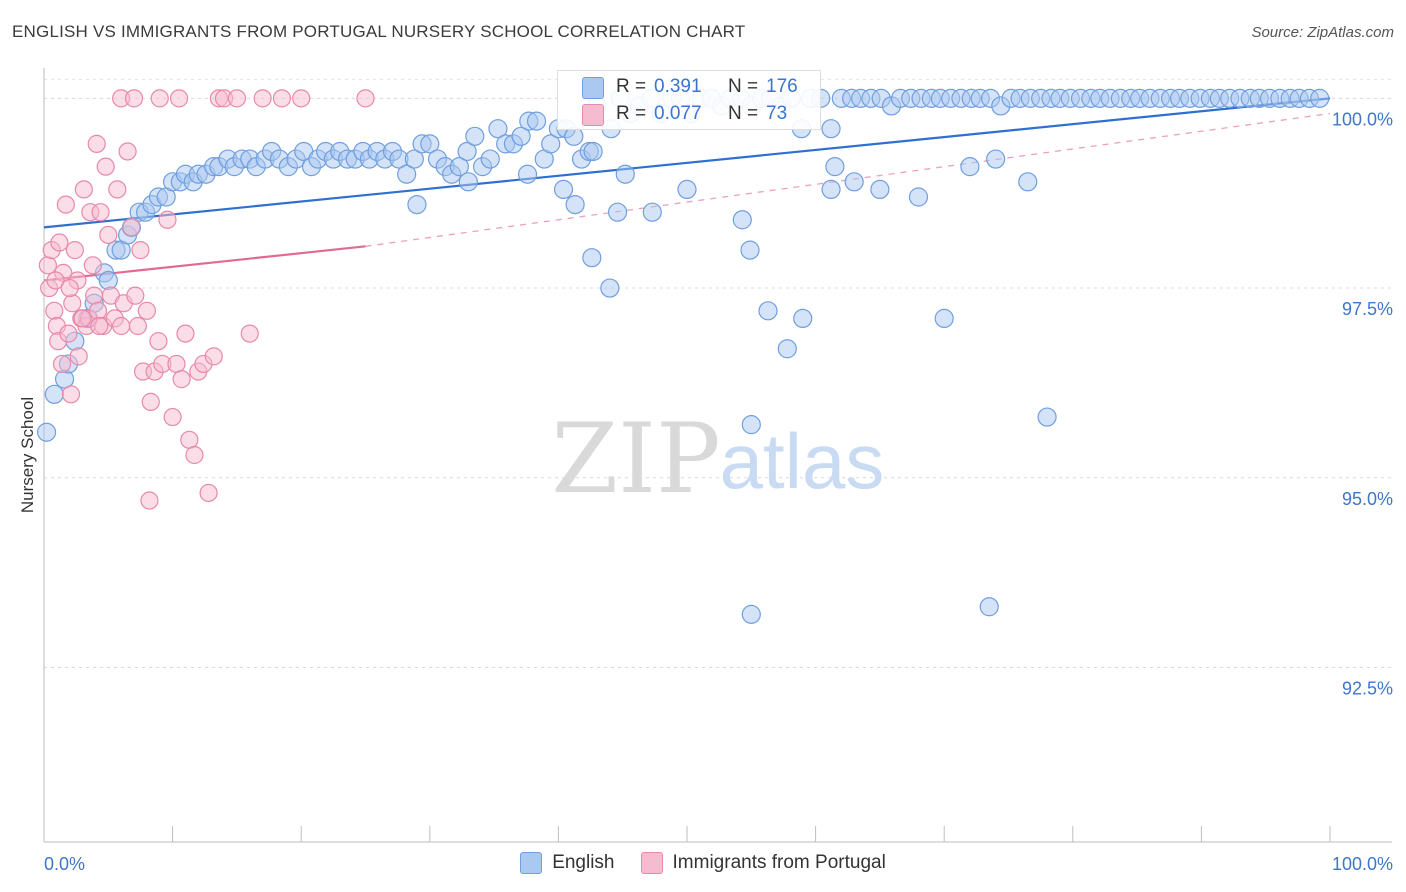 This screenshot has width=1406, height=892. What do you see at coordinates (206, 299) in the screenshot?
I see `series-portugal` at bounding box center [206, 299].